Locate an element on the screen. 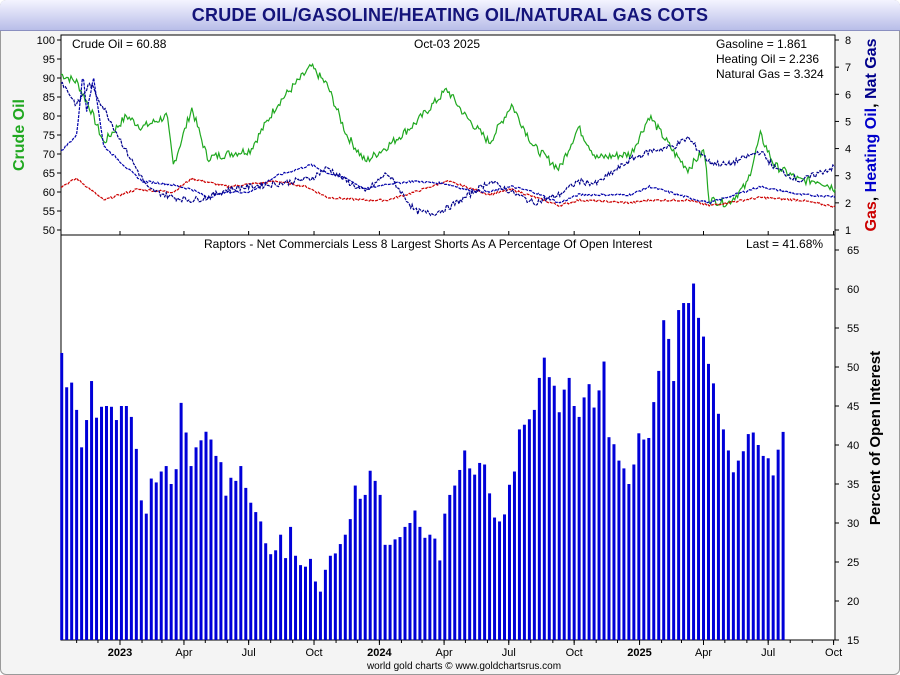 This screenshot has height=675, width=900. x-axis-label: 2024 is located at coordinates (379, 653).